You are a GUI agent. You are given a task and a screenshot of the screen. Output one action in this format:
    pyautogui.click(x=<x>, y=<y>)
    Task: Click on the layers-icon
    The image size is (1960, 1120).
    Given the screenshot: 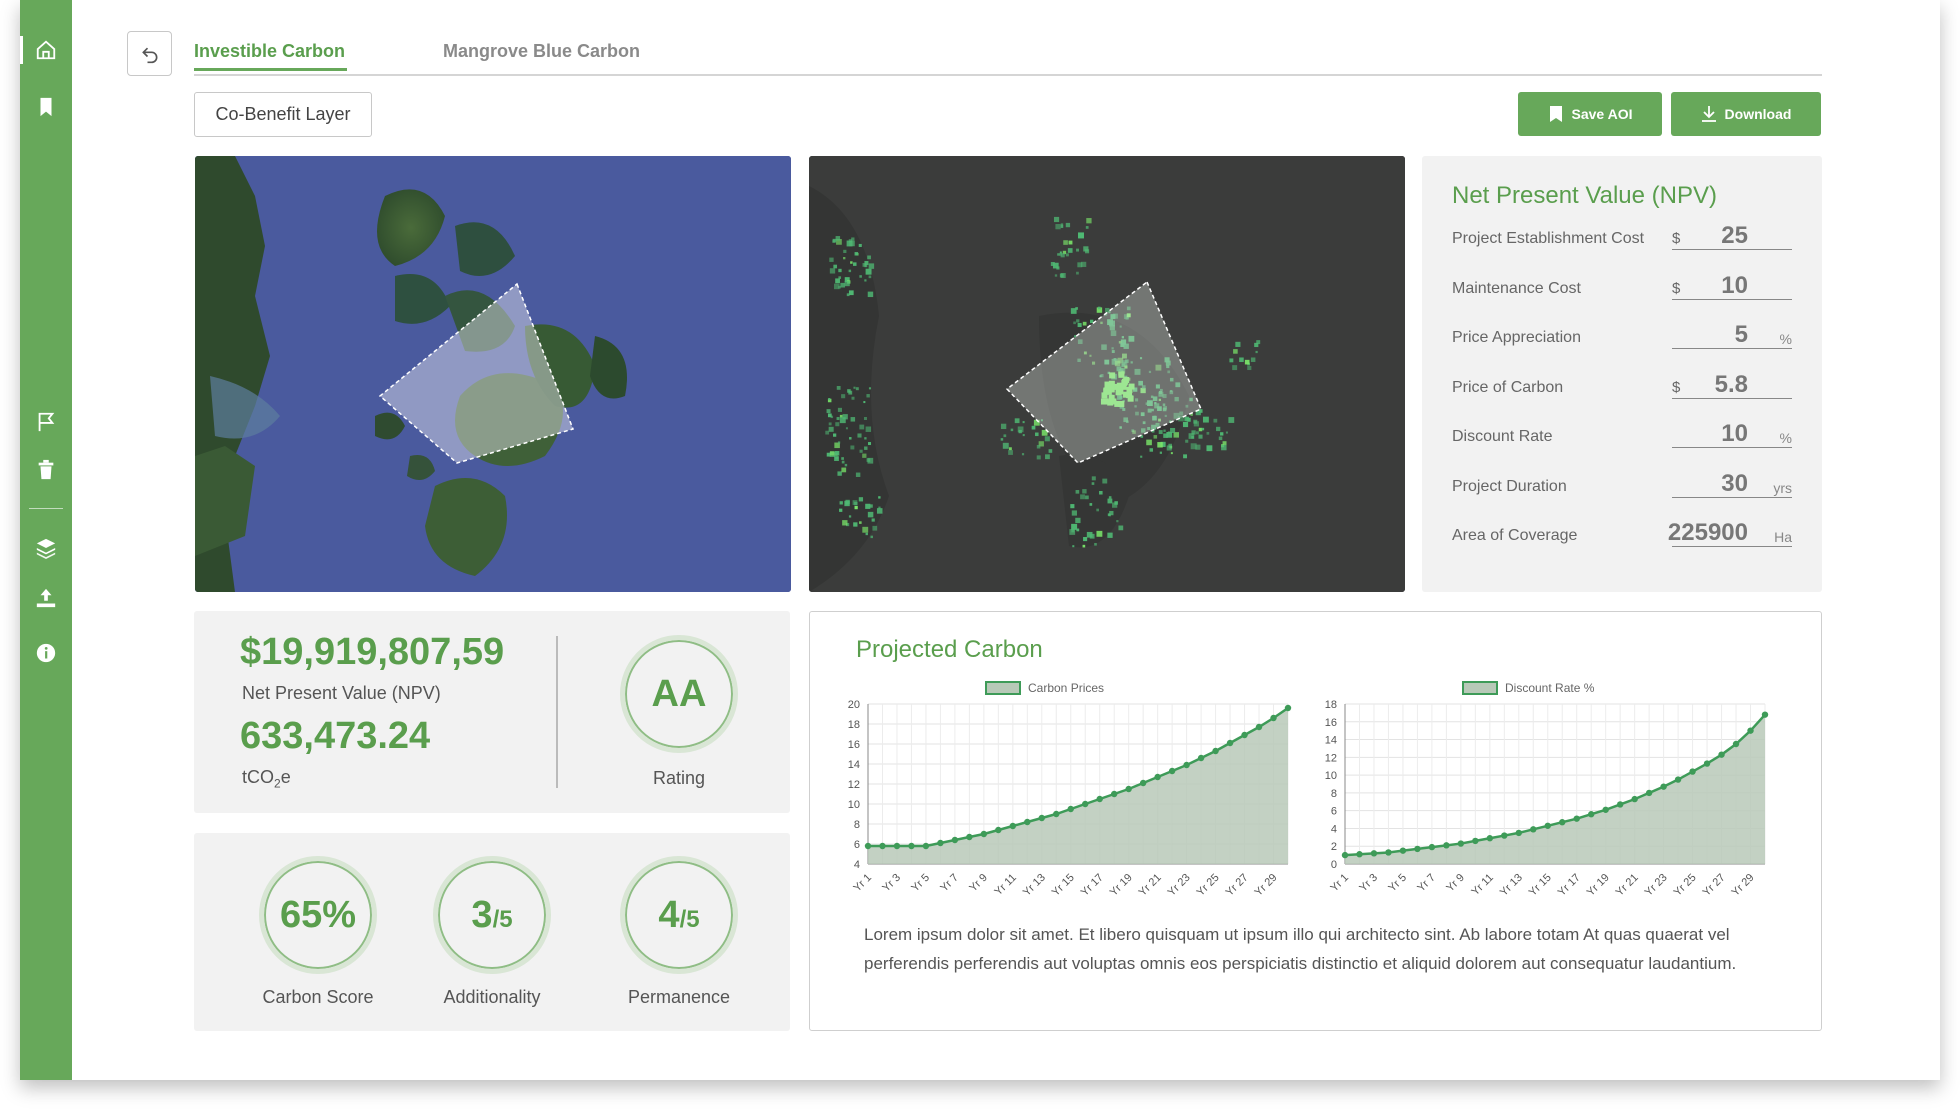 What is the action you would take?
    pyautogui.click(x=46, y=548)
    